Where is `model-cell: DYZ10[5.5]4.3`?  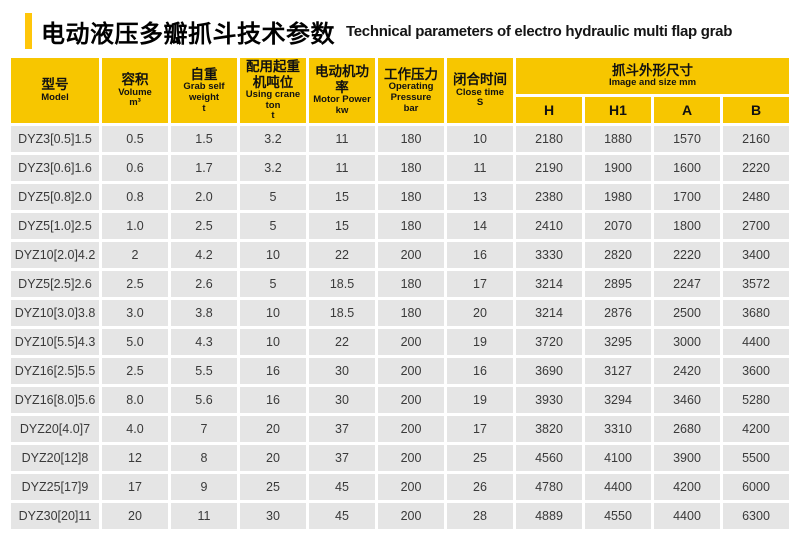
model-cell: DYZ10[5.5]4.3 is located at coordinates (55, 342).